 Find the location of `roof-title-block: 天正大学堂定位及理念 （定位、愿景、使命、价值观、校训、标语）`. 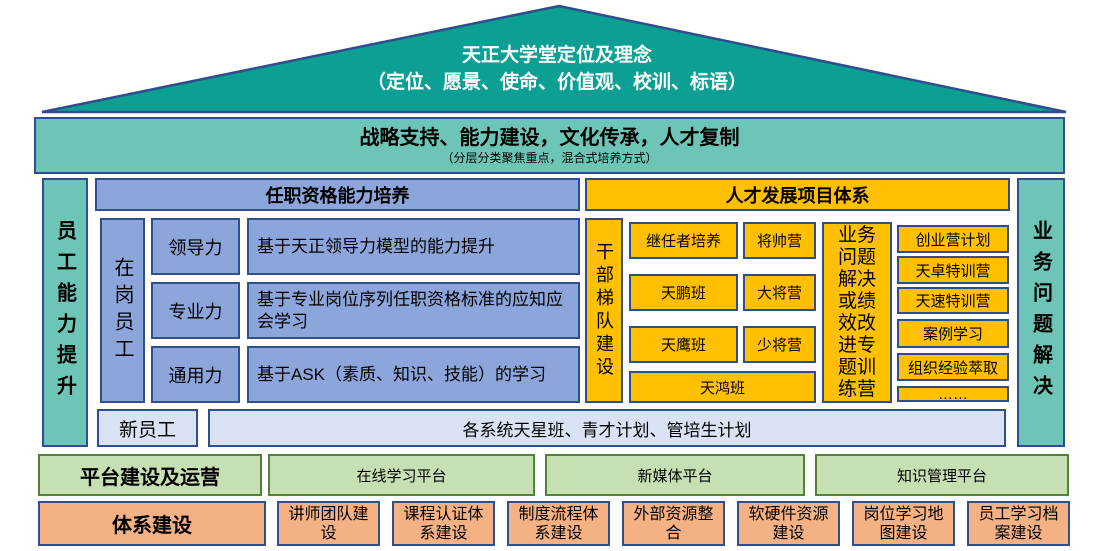

roof-title-block: 天正大学堂定位及理念 （定位、愿景、使命、价值观、校训、标语） is located at coordinates (557, 69).